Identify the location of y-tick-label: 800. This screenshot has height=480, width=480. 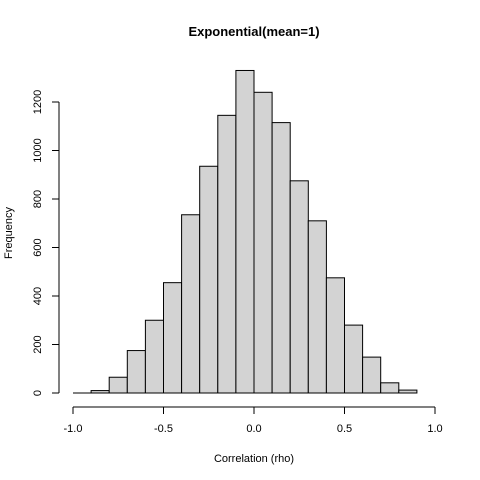
(38, 199).